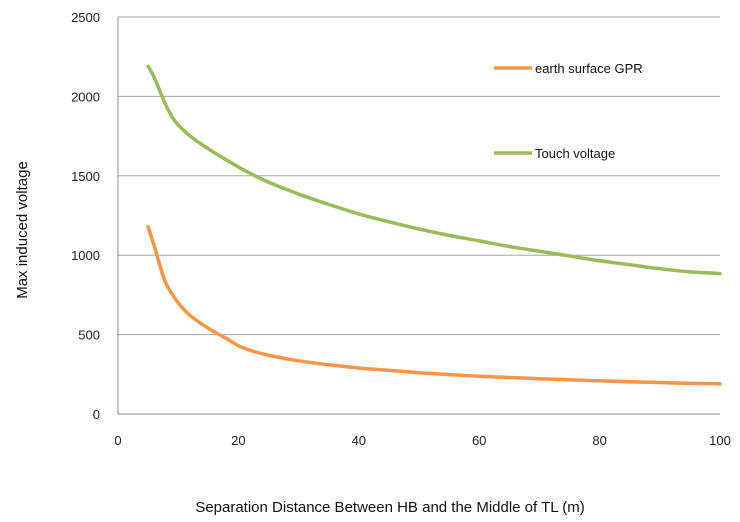 The image size is (740, 522). Describe the element at coordinates (589, 68) in the screenshot. I see `legend-label: earth surface GPR` at that location.